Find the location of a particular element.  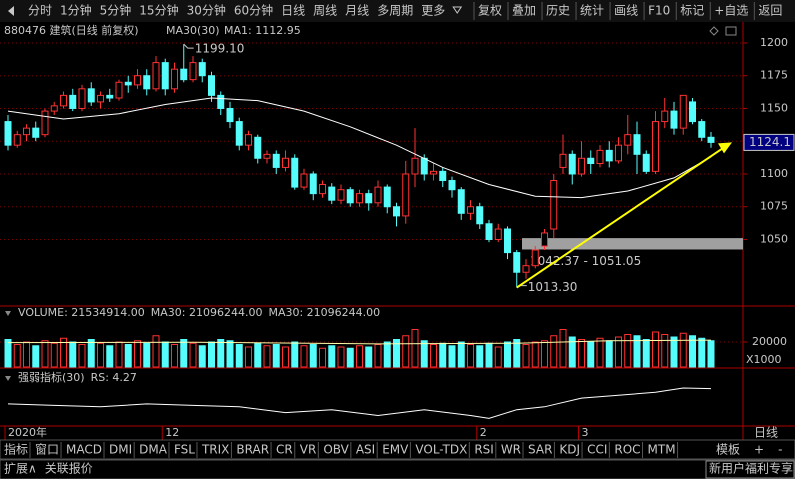

footer-button: 扩展∧ is located at coordinates (20, 469).